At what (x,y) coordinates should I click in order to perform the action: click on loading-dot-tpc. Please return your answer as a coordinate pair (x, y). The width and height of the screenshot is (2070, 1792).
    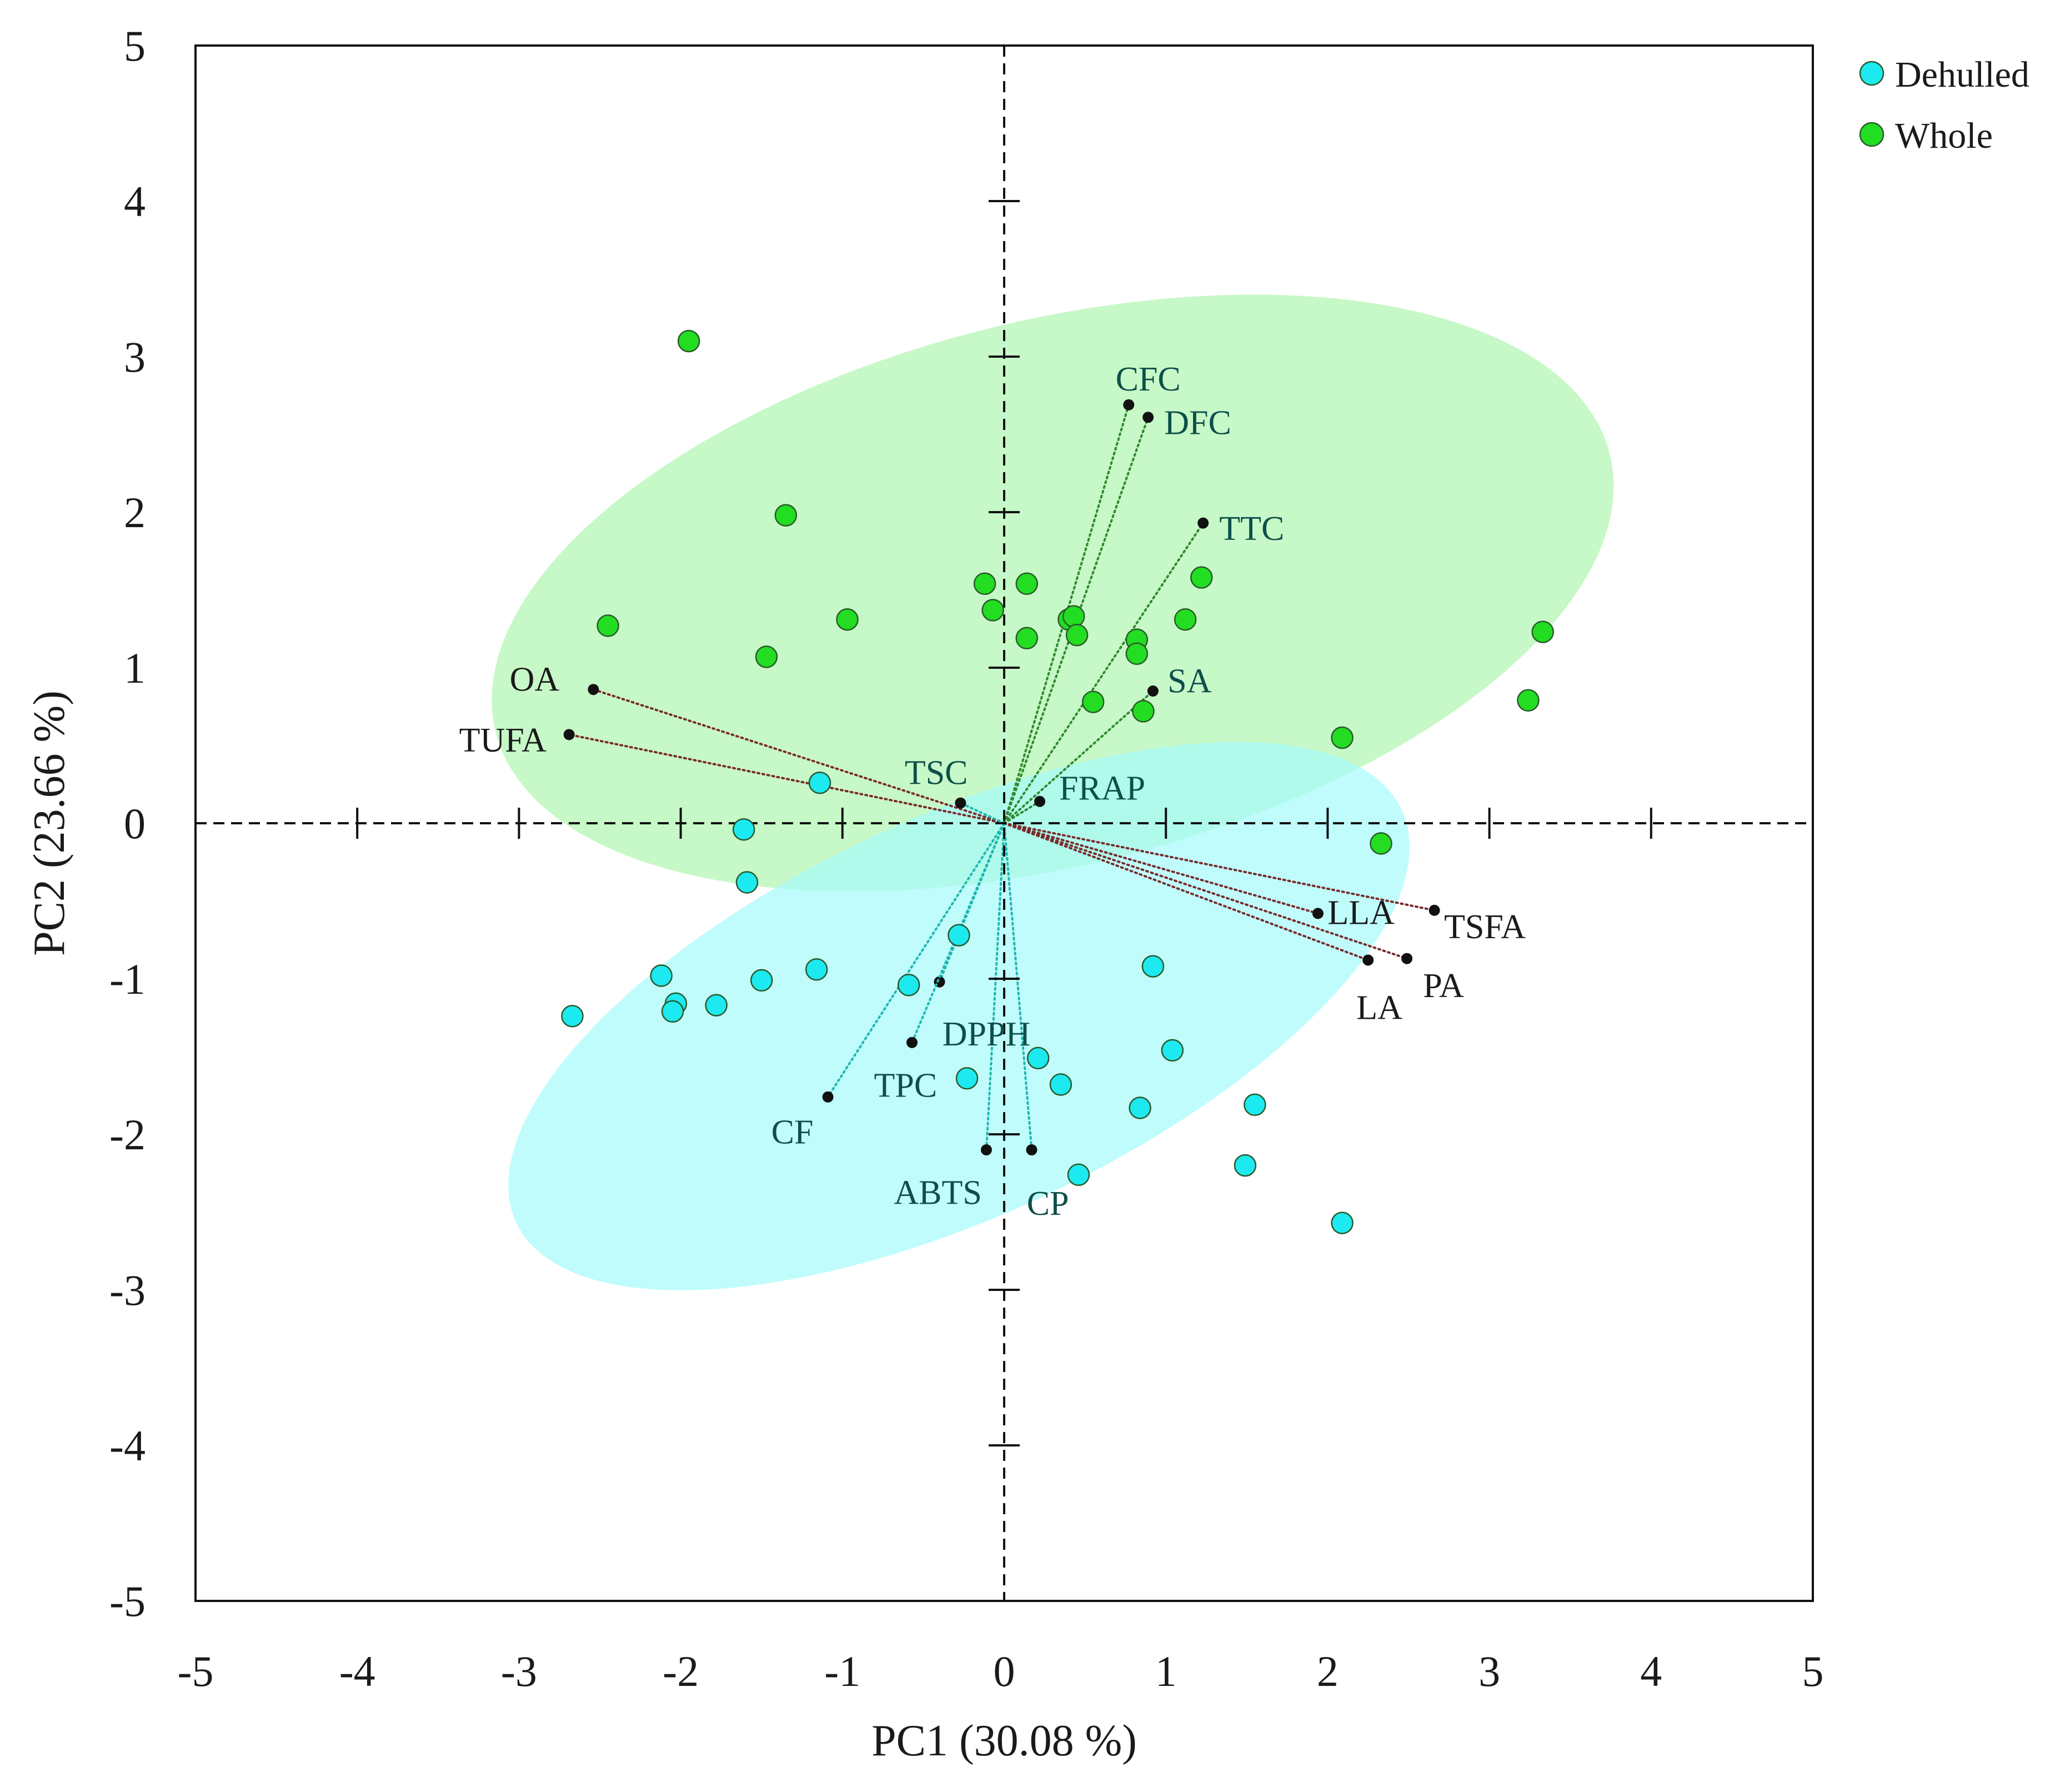
    Looking at the image, I should click on (912, 1042).